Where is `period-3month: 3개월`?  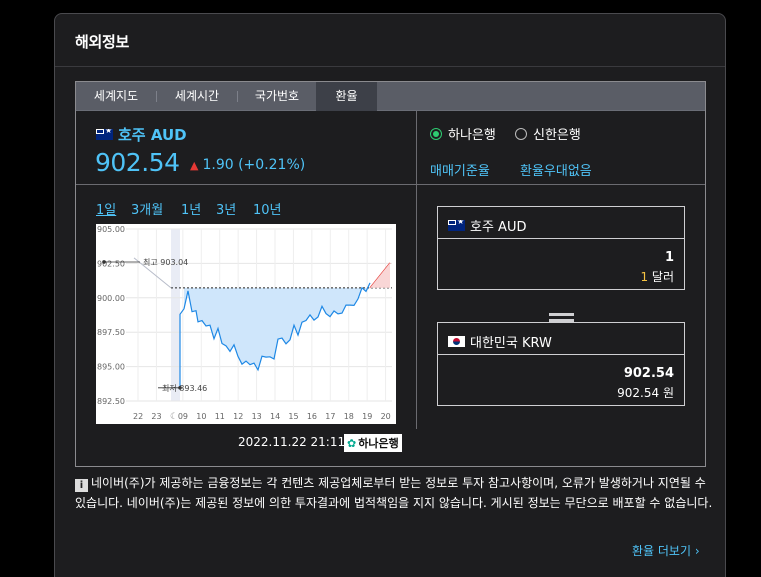 period-3month: 3개월 is located at coordinates (147, 210).